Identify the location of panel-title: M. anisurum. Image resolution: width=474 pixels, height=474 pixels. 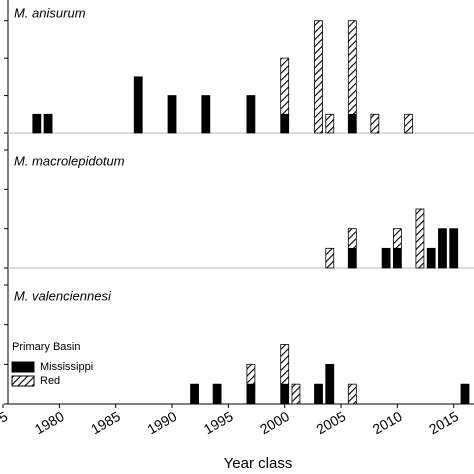
(50, 12).